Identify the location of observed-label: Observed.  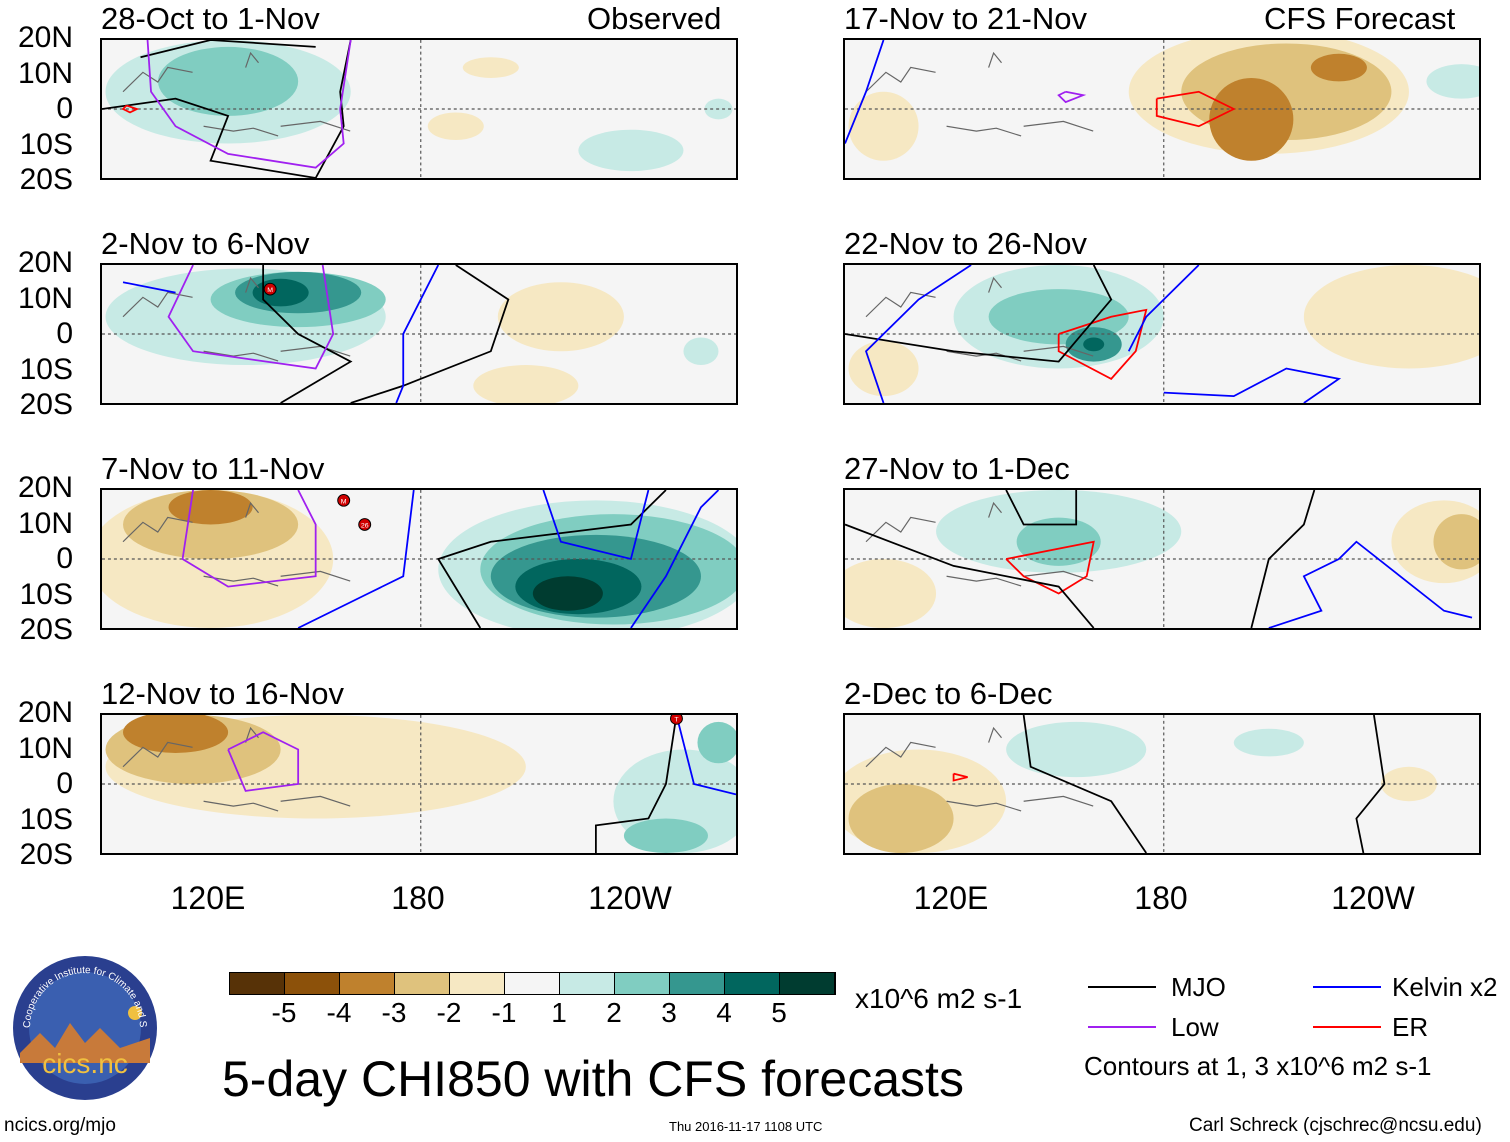
(654, 18).